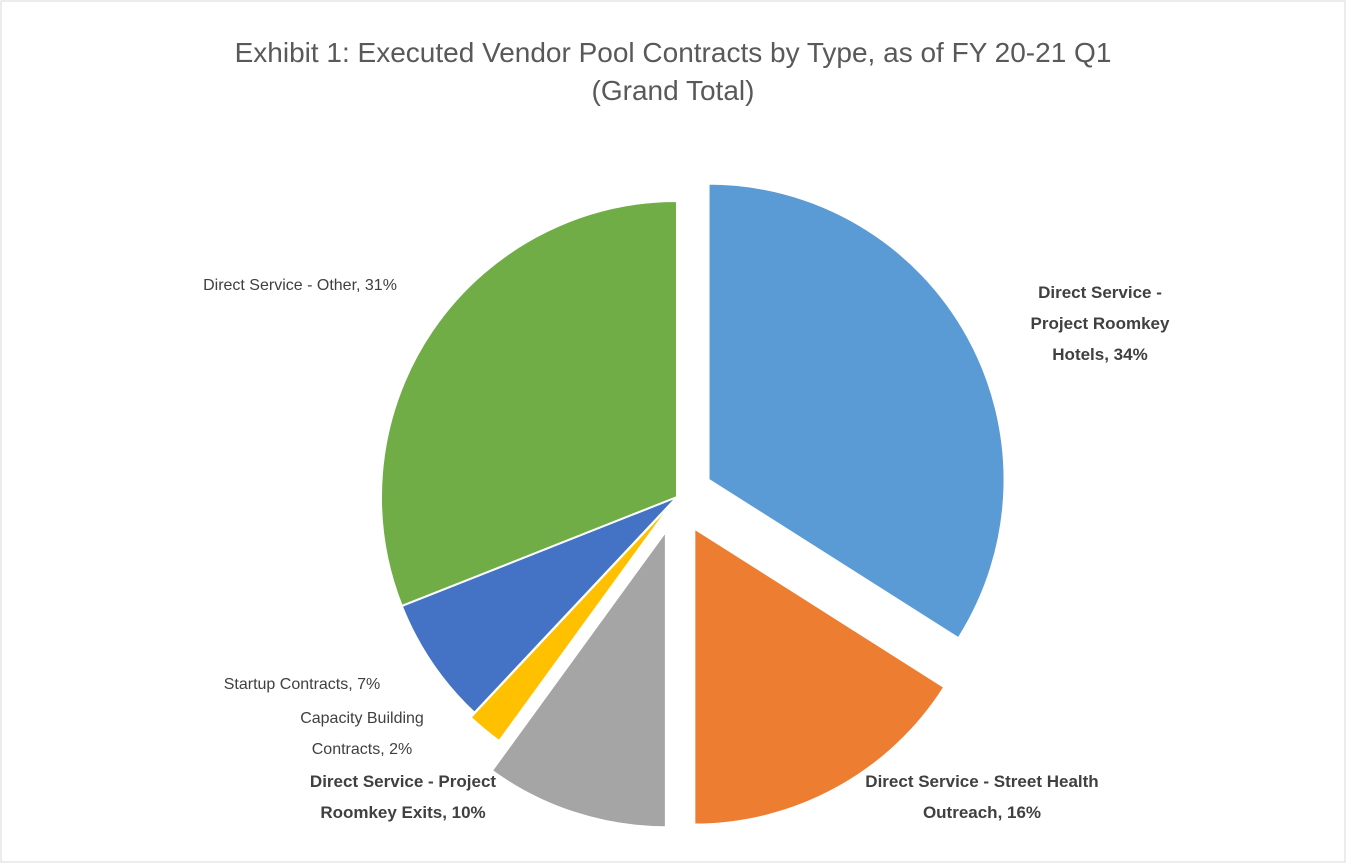 The width and height of the screenshot is (1346, 863). Describe the element at coordinates (362, 734) in the screenshot. I see `data-label: Capacity Building Contracts, 2%` at that location.